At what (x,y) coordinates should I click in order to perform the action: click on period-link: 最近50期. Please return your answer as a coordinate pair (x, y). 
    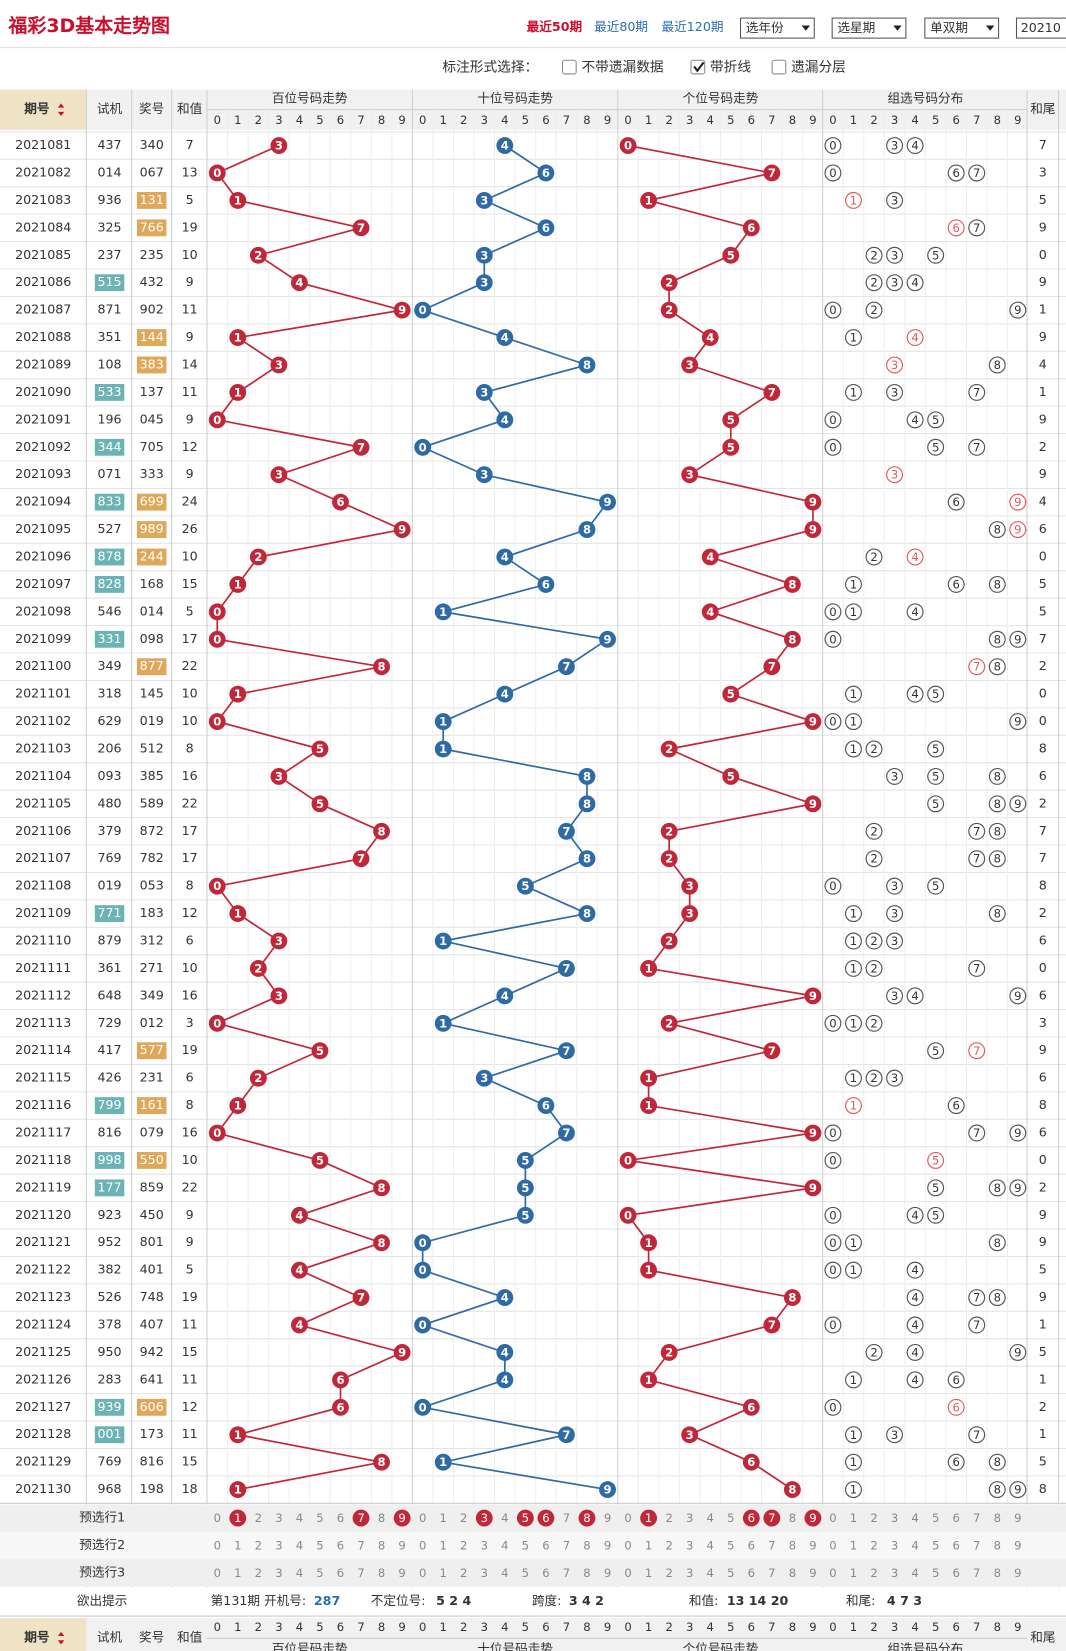
    Looking at the image, I should click on (554, 26).